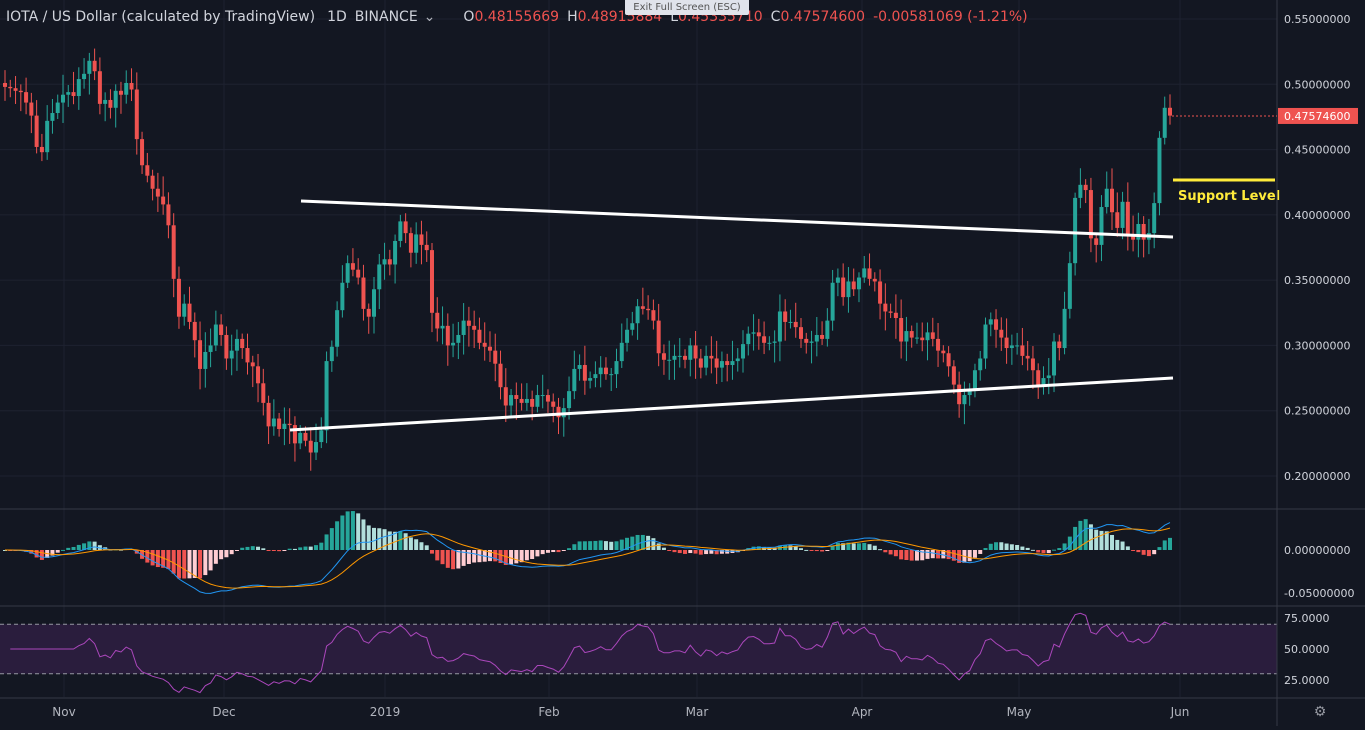  Describe the element at coordinates (737, 219) in the screenshot. I see `resistance-trendline` at that location.